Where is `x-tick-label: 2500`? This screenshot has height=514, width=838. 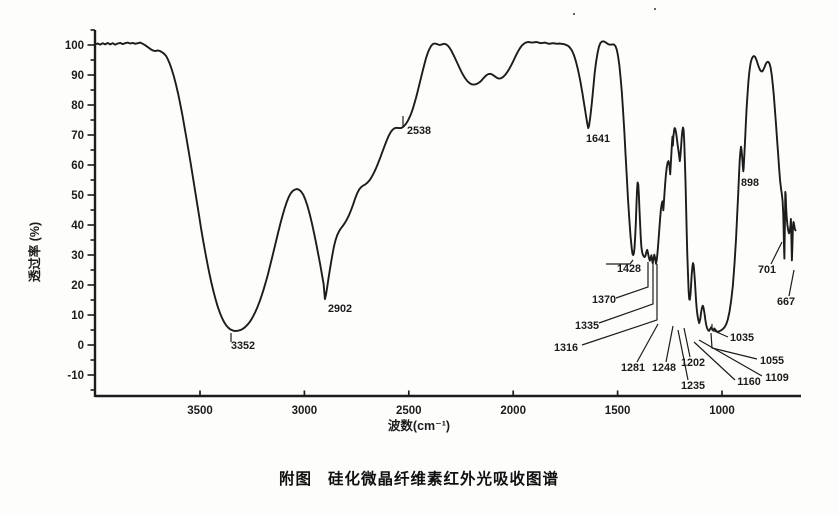
x-tick-label: 2500 is located at coordinates (409, 411).